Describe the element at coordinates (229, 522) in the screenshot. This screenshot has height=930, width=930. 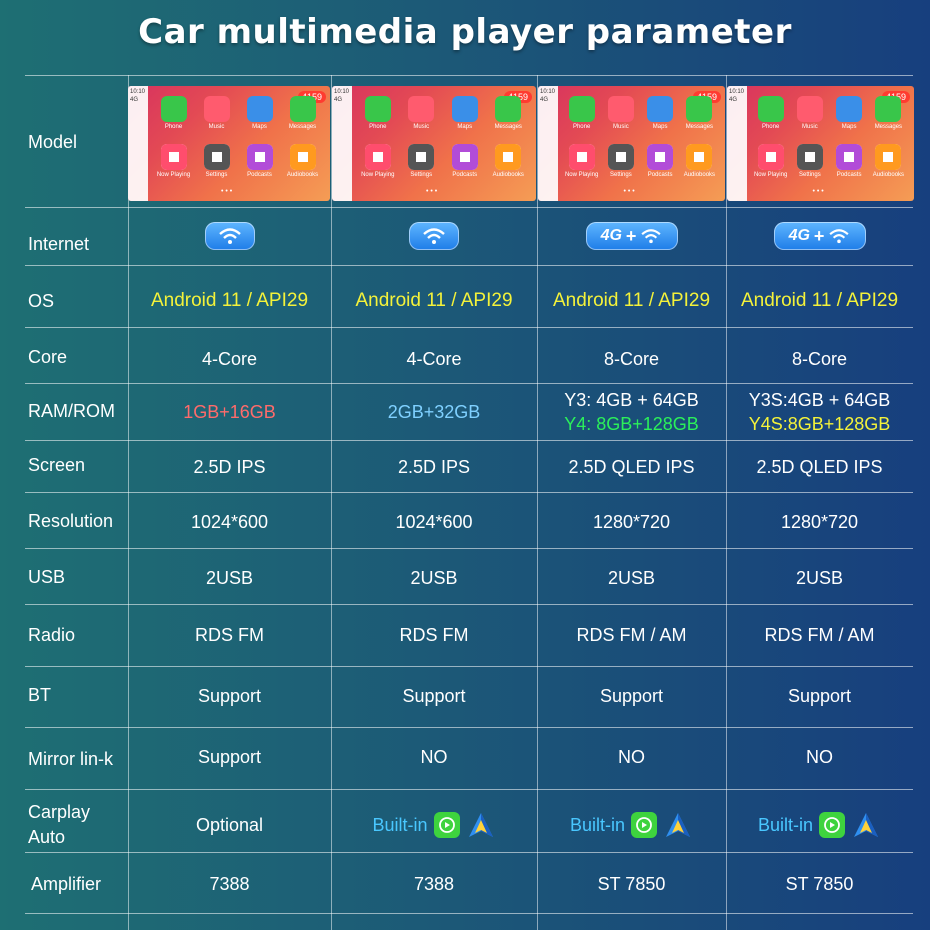
I see `spec-value: 1024*600` at that location.